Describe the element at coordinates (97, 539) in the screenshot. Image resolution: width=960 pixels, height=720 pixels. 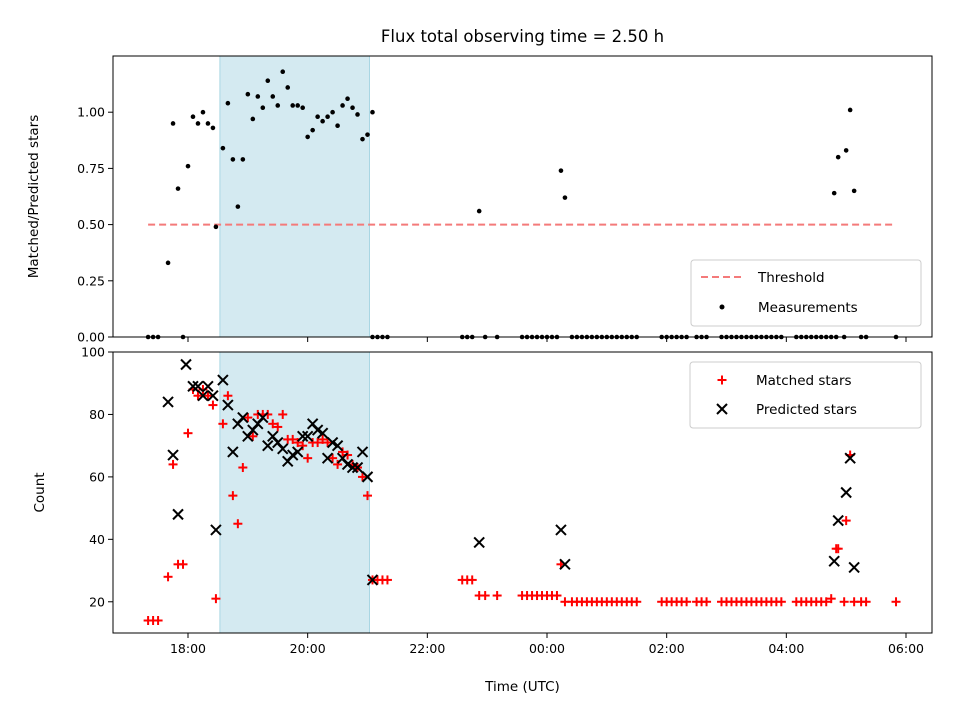
I see `y-tick-label: 40` at that location.